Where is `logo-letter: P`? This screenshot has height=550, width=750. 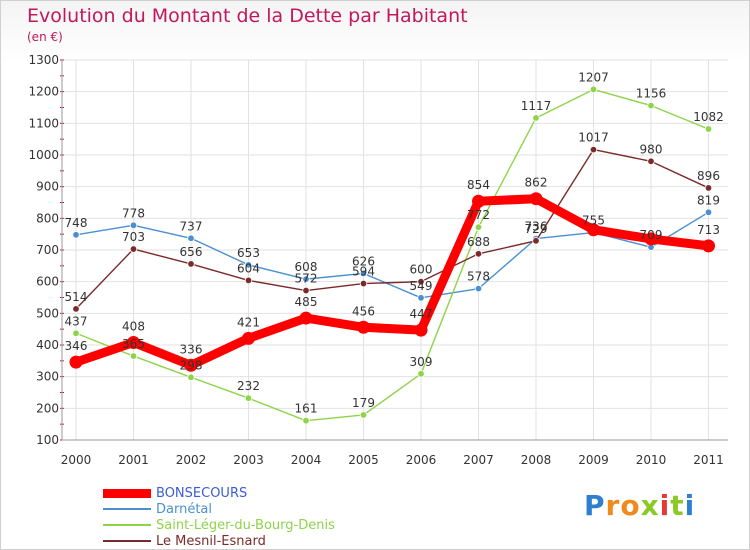
logo-letter: P is located at coordinates (595, 505).